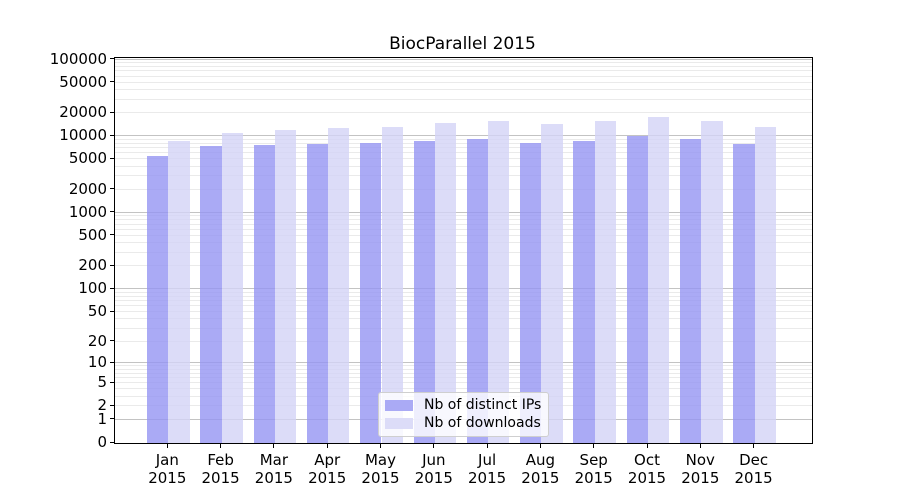  I want to click on bar-nb-of-distinct-ips-may, so click(371, 293).